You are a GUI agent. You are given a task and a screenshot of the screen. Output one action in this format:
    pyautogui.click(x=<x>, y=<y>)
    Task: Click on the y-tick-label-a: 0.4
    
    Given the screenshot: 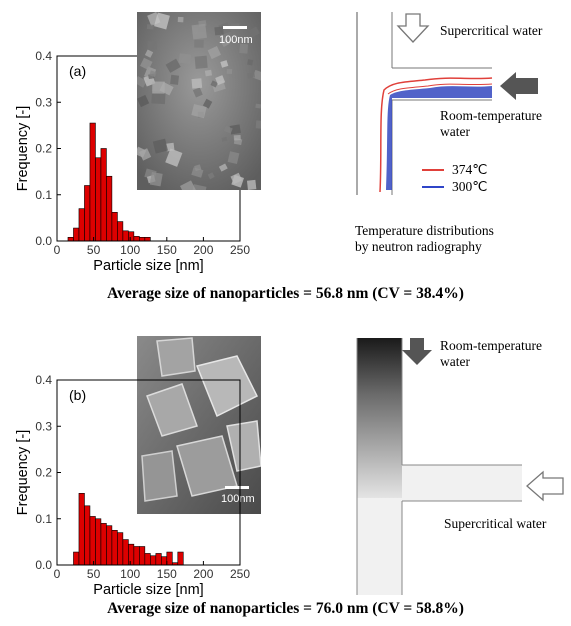 What is the action you would take?
    pyautogui.click(x=43, y=56)
    